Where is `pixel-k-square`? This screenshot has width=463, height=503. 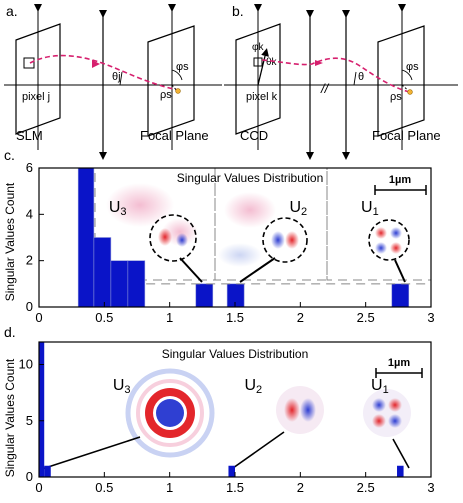
pixel-k-square is located at coordinates (258, 62).